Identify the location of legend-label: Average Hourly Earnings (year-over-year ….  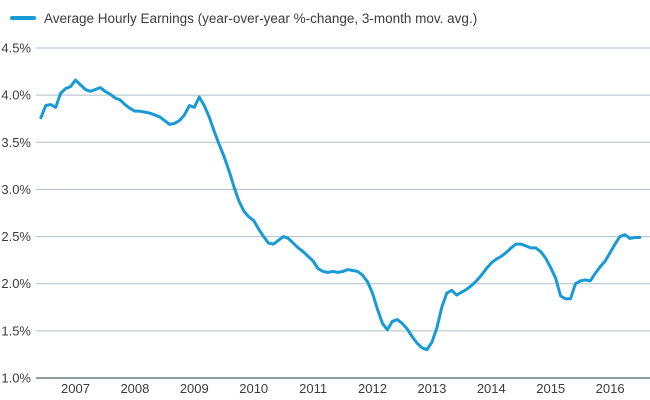
(261, 18).